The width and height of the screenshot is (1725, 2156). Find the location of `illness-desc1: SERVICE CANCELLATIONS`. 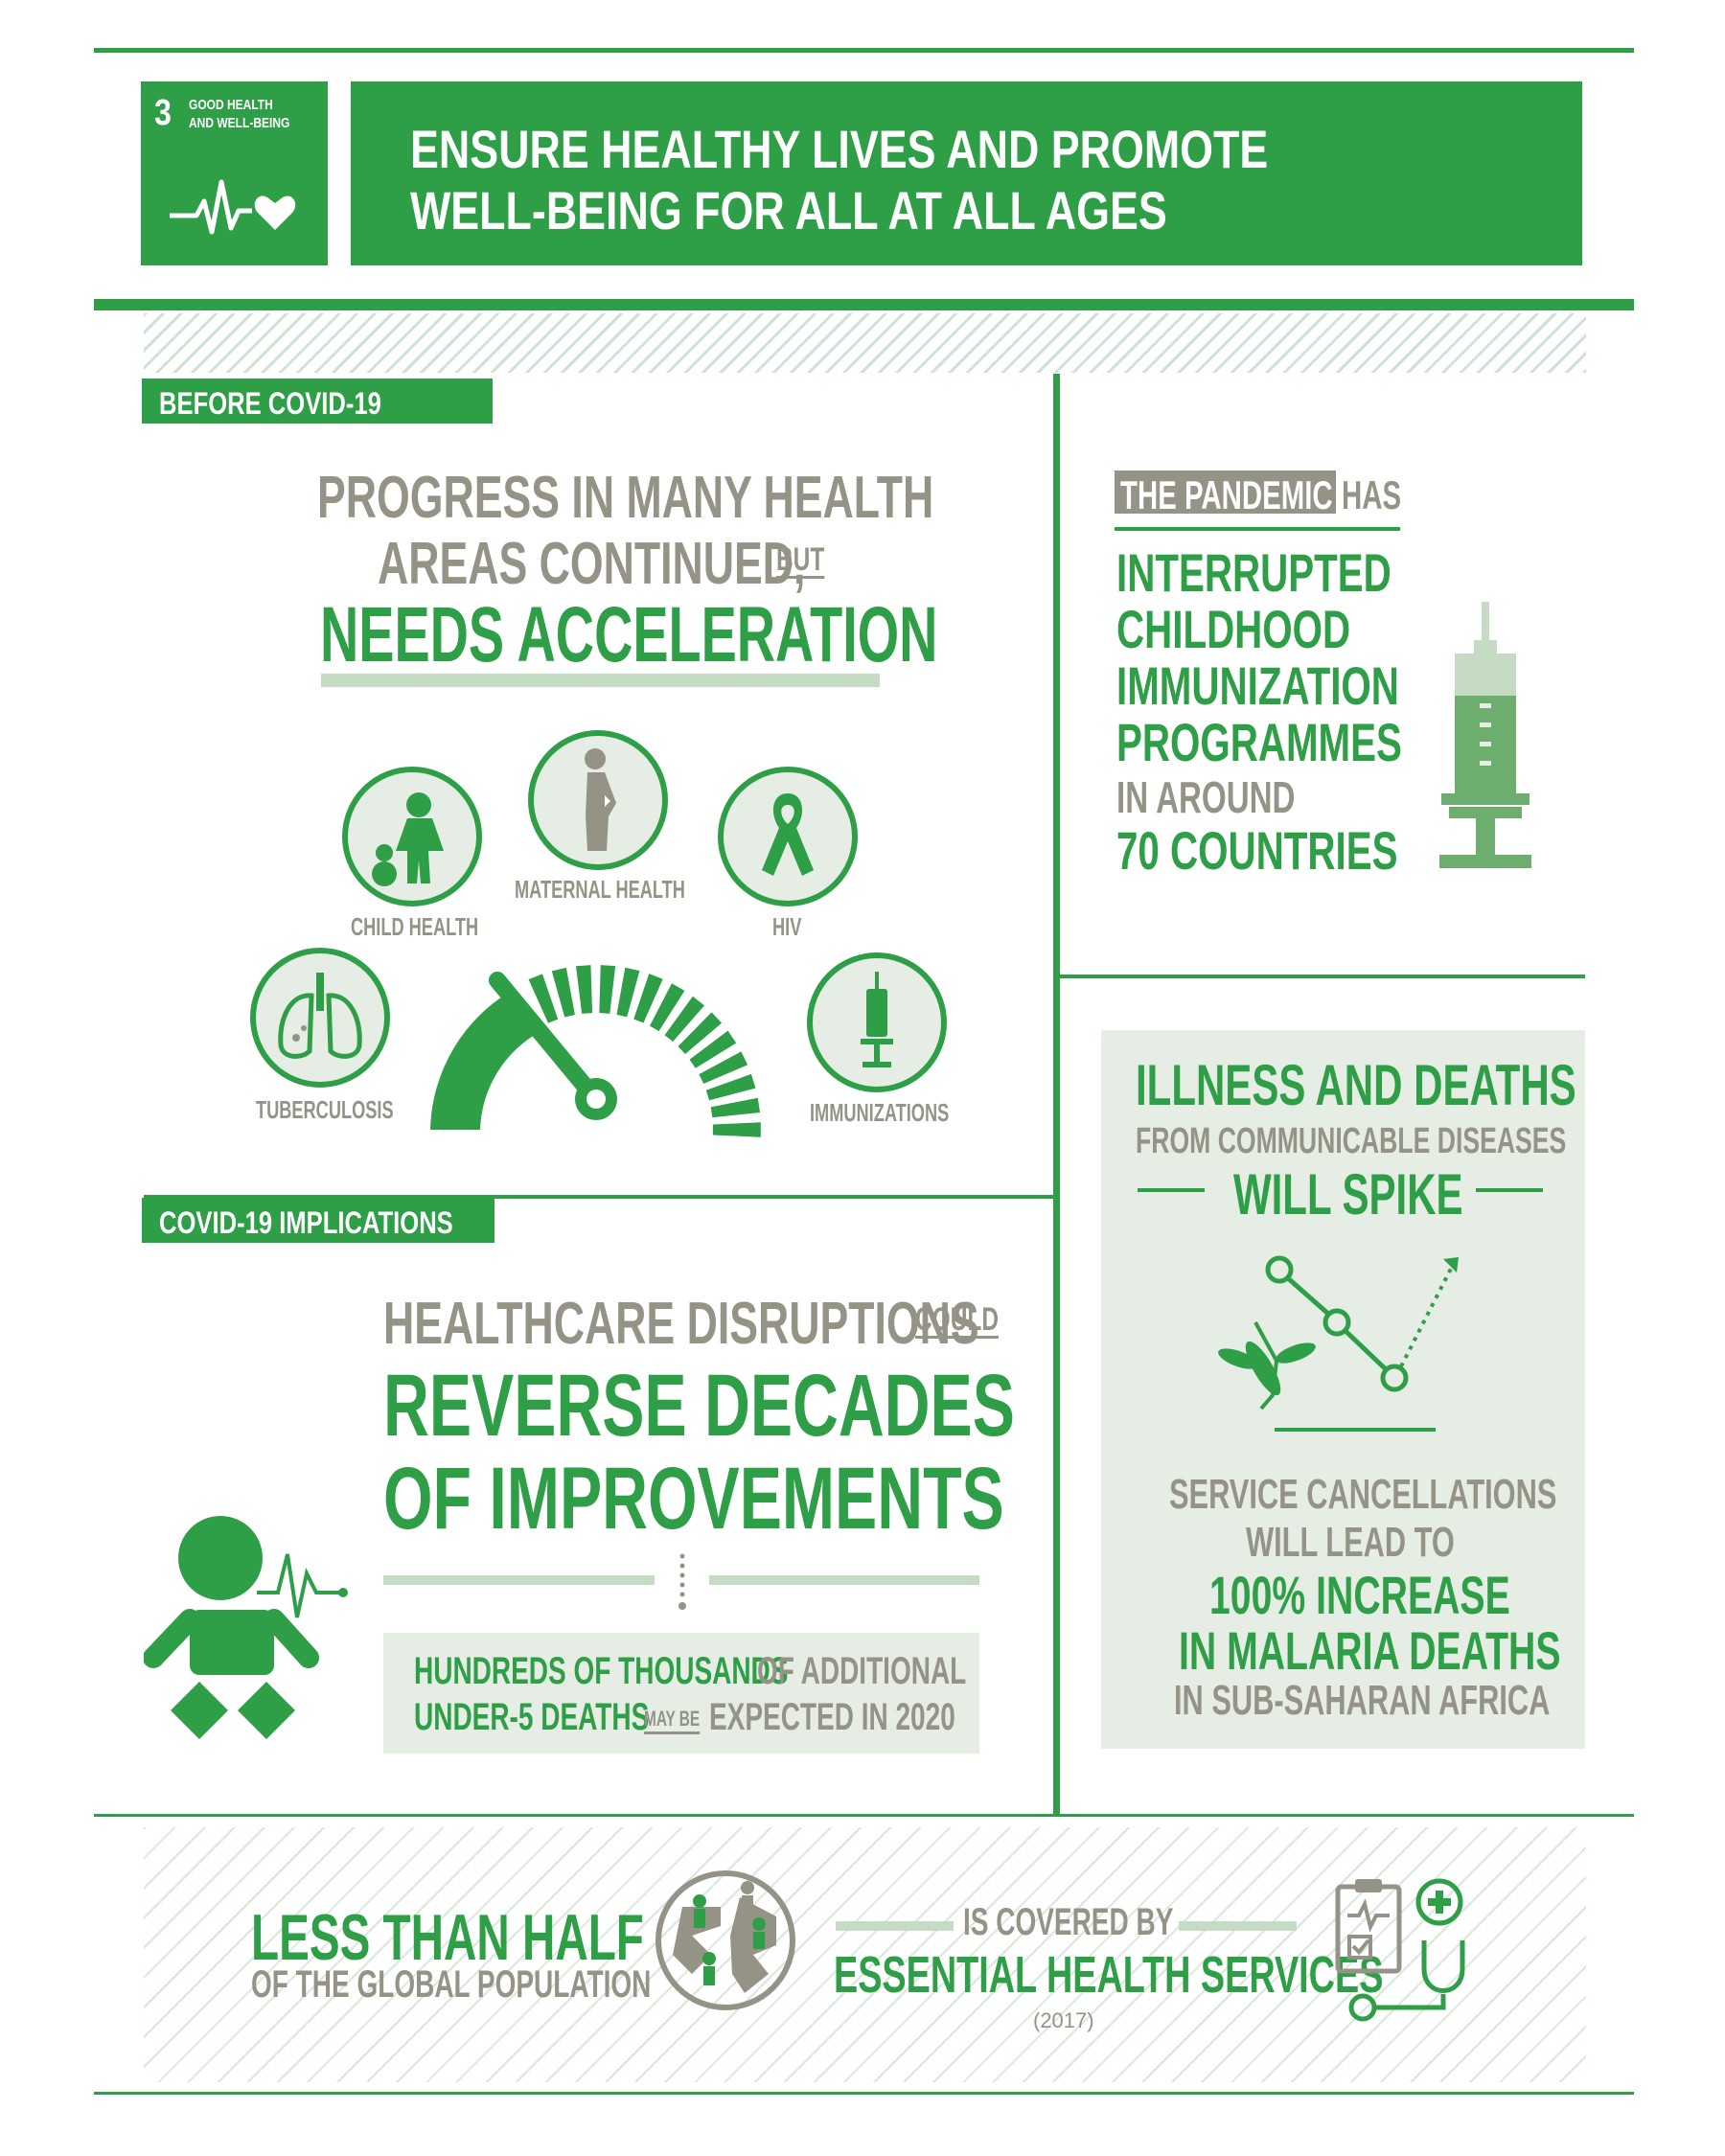

illness-desc1: SERVICE CANCELLATIONS is located at coordinates (1363, 1494).